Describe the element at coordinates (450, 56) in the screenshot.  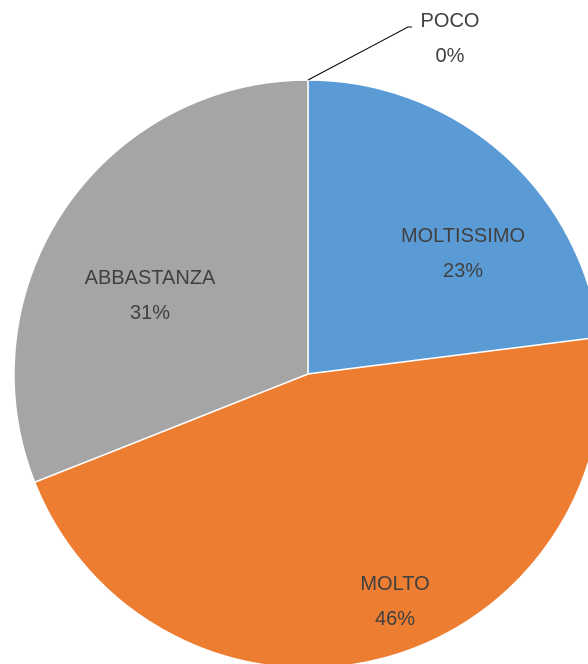
I see `value-label: 0%` at that location.